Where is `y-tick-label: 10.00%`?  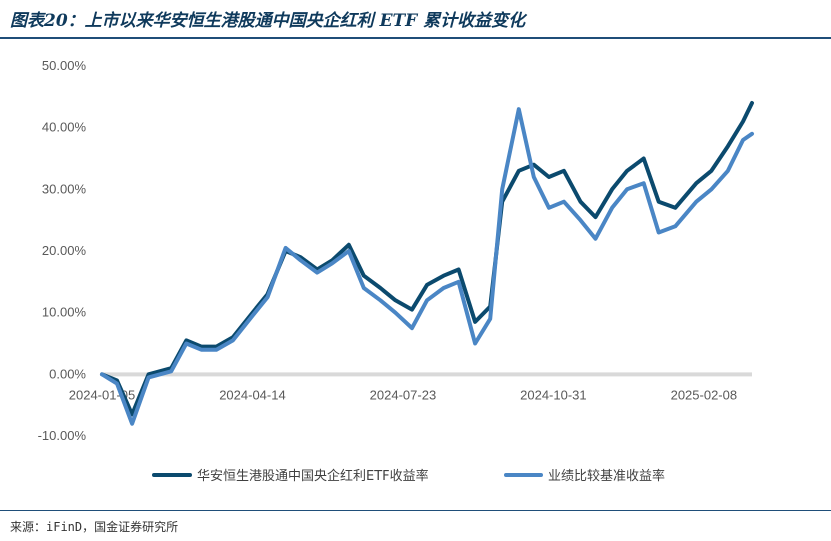 y-tick-label: 10.00% is located at coordinates (64, 312).